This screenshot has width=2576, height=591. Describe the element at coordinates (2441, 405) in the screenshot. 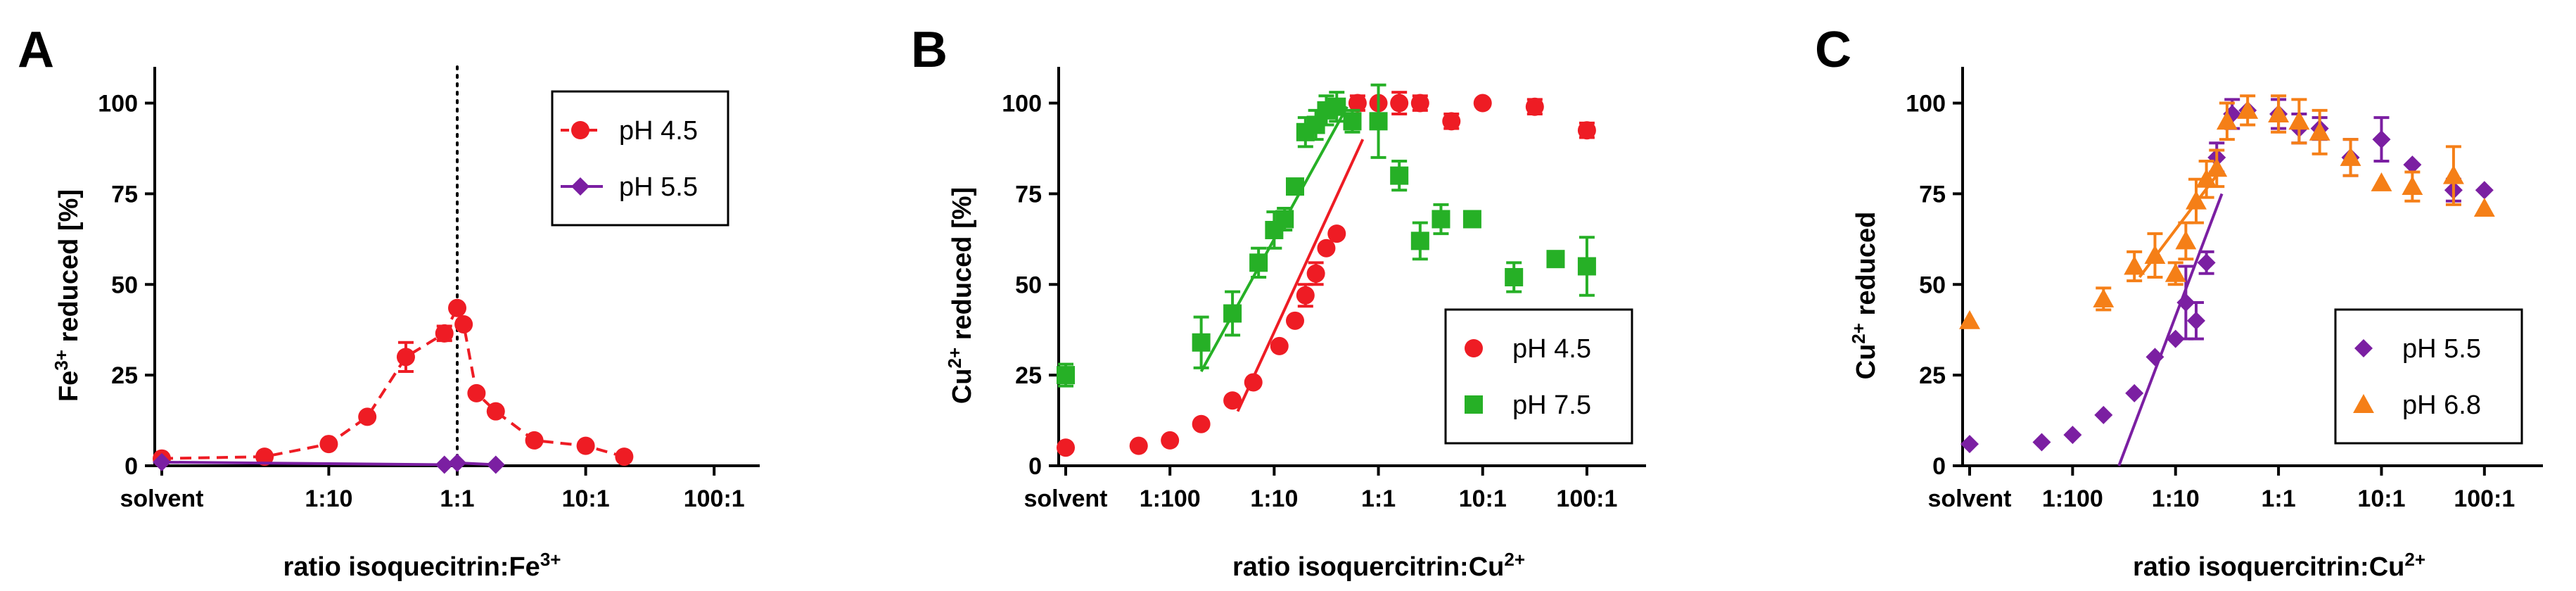

I see `legend-label: pH 6.8` at that location.